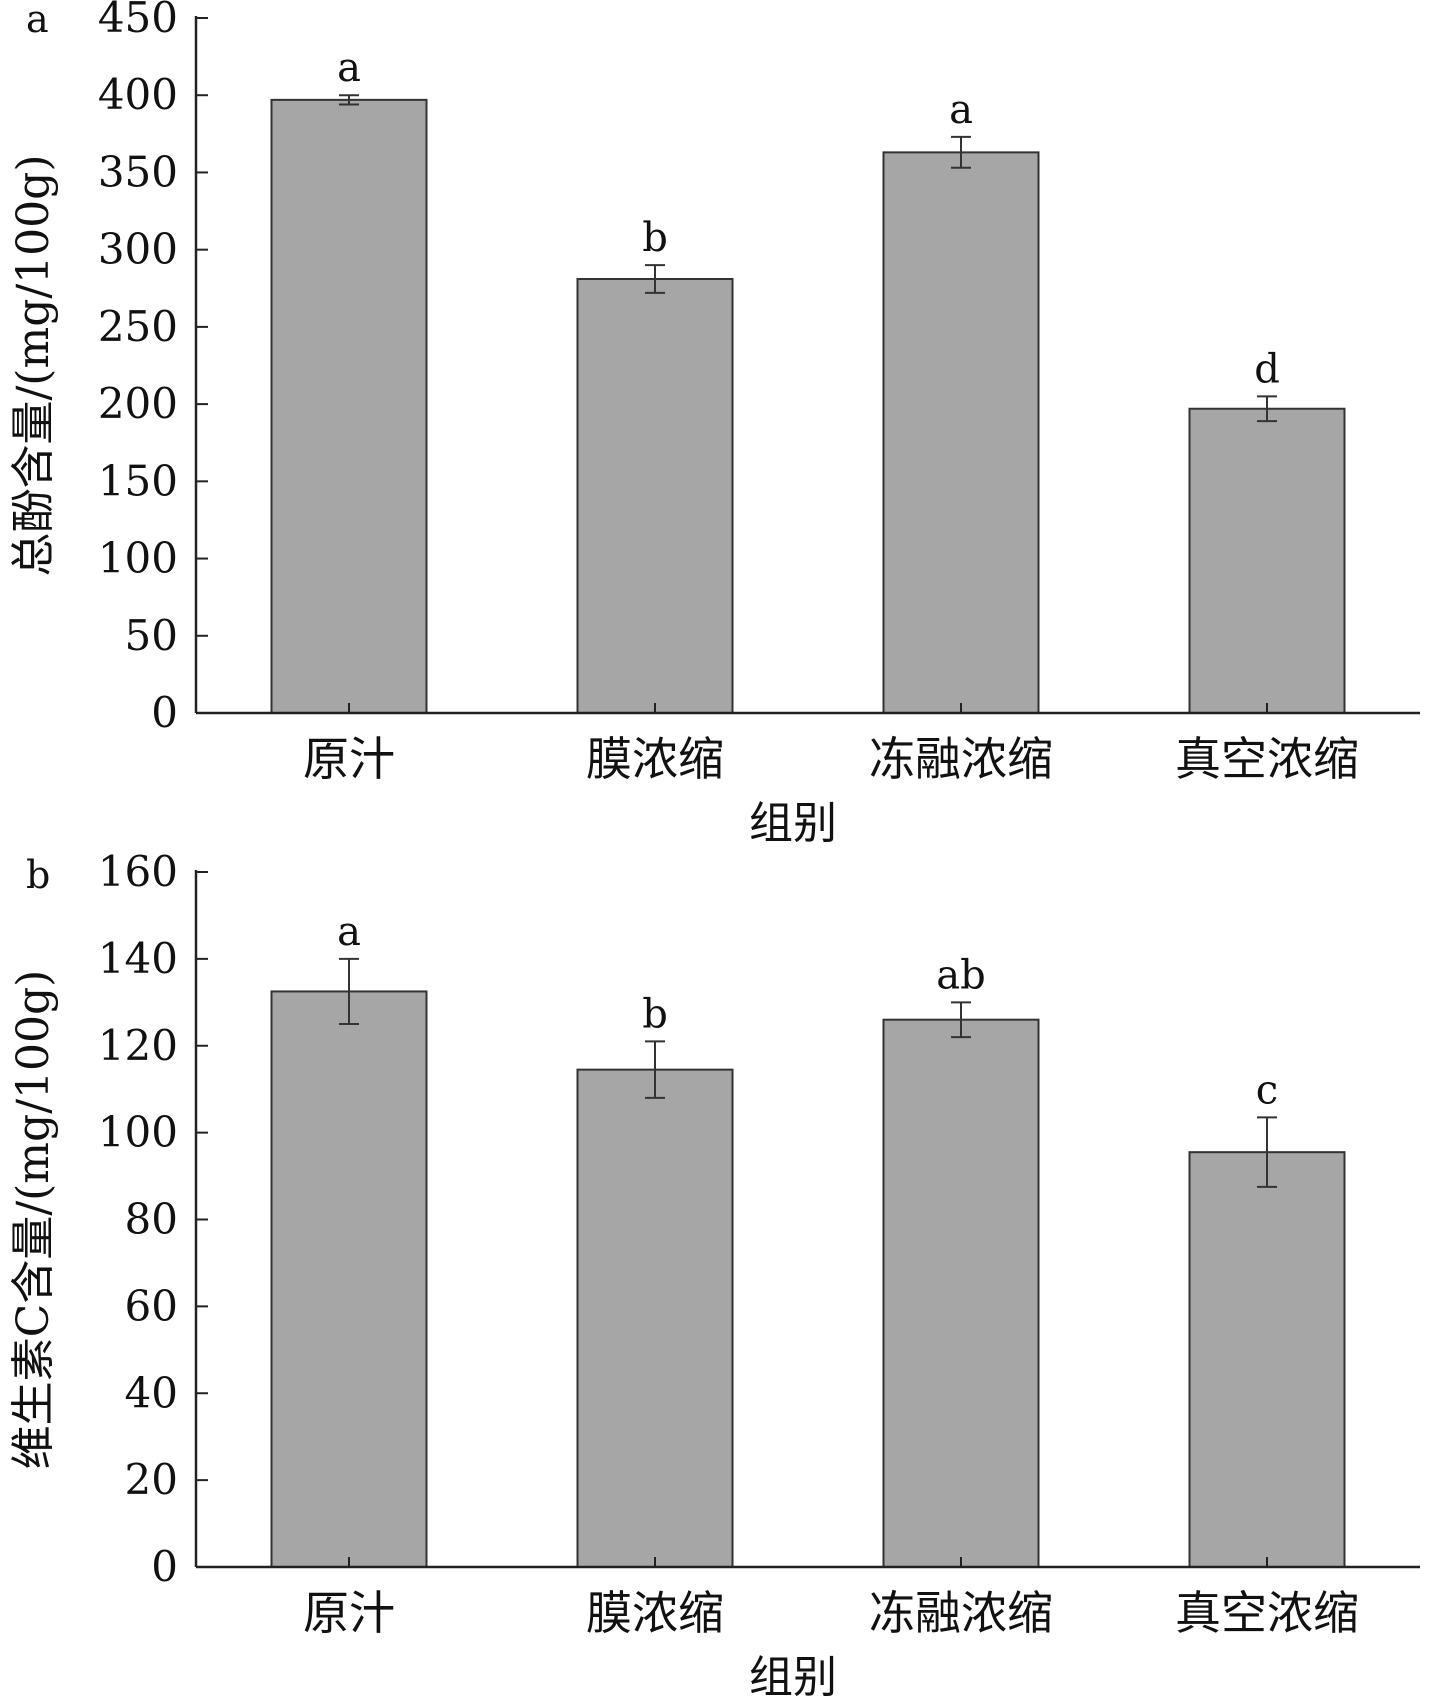 This screenshot has width=1440, height=1703. I want to click on significance-label-3: a, so click(961, 110).